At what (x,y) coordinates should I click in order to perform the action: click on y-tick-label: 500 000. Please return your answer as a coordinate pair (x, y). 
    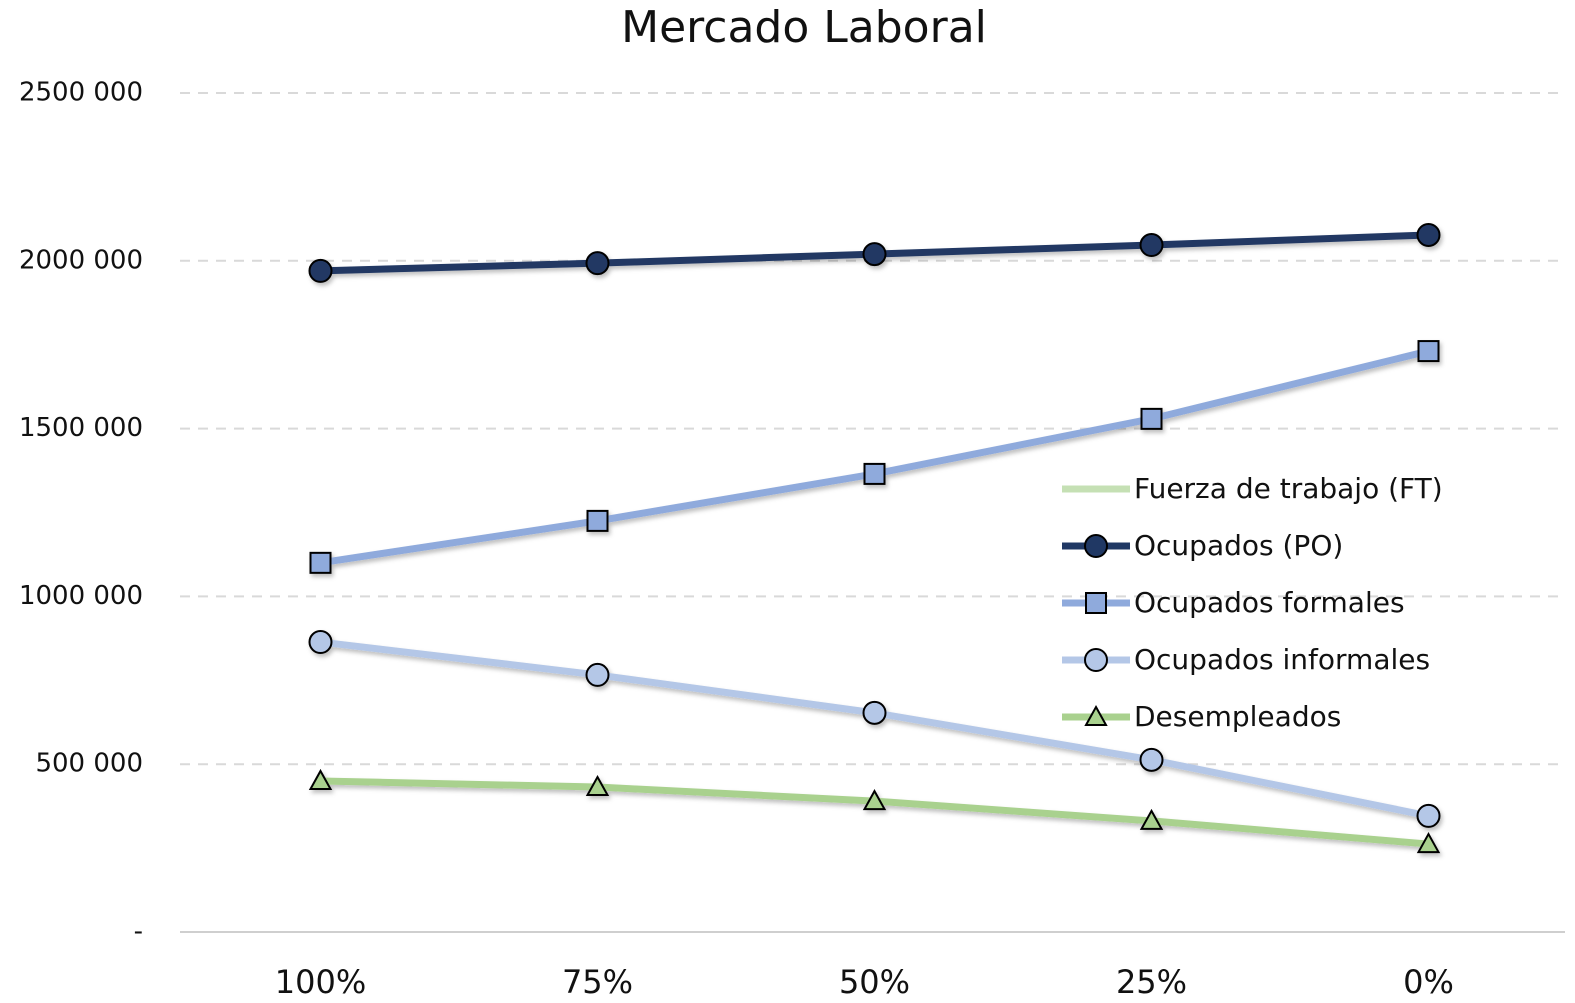
    Looking at the image, I should click on (89, 764).